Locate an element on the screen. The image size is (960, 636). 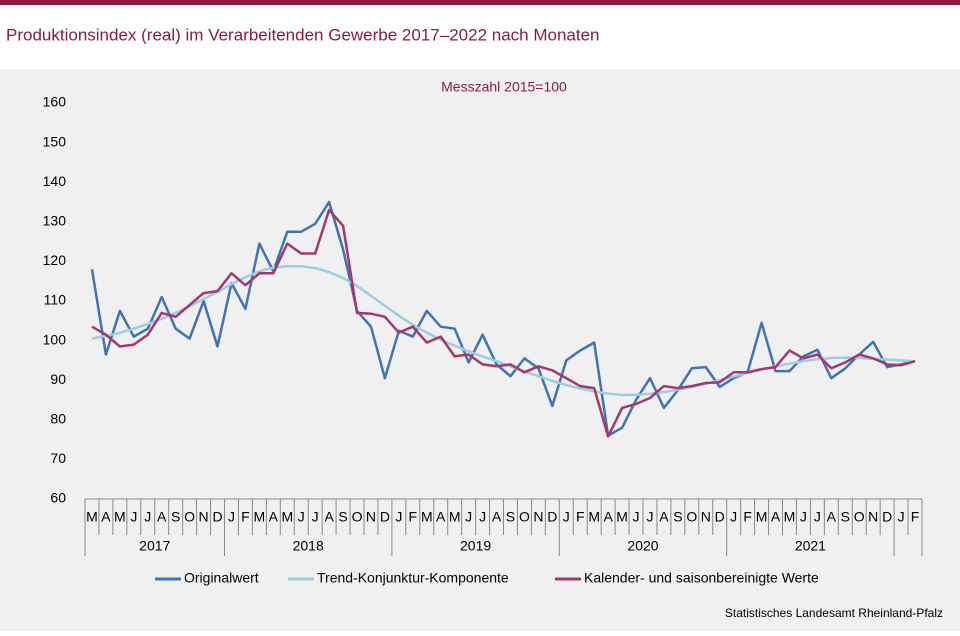
year-label: 2020 is located at coordinates (642, 546).